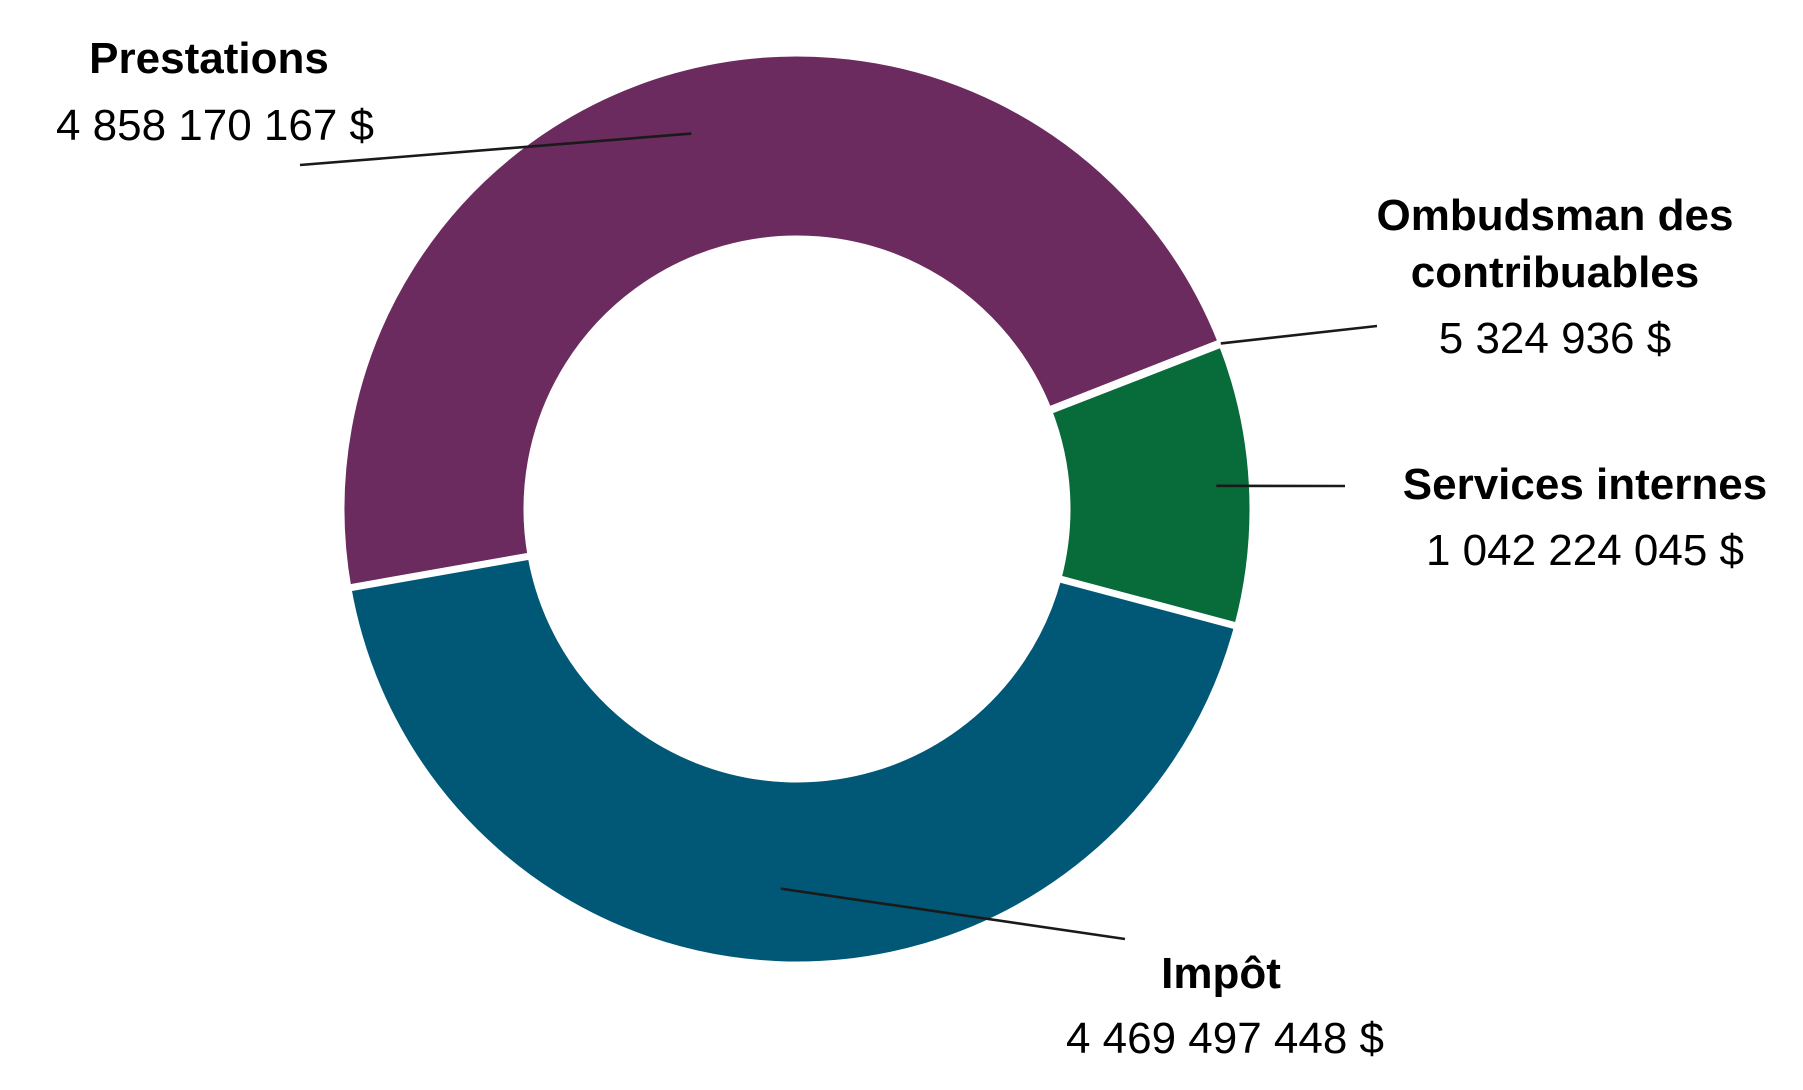 This screenshot has width=1803, height=1090. Describe the element at coordinates (495, 149) in the screenshot. I see `leader-line-prestations` at that location.